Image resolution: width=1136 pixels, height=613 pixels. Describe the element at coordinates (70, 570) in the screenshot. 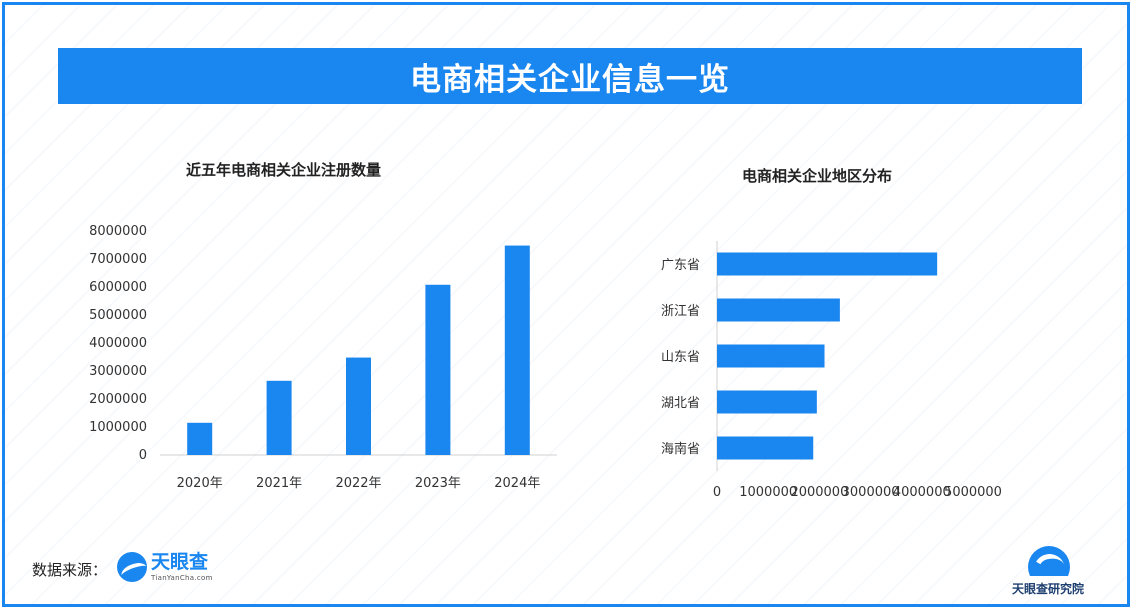

I see `data-source-label: 数据来源：` at that location.